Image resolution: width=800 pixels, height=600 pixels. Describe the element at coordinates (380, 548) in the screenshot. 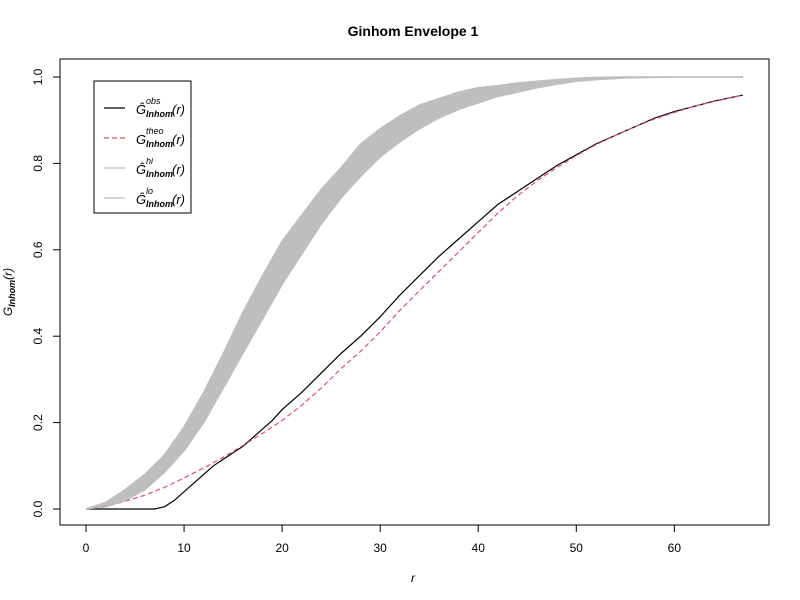

I see `x-tick-label: 30` at that location.